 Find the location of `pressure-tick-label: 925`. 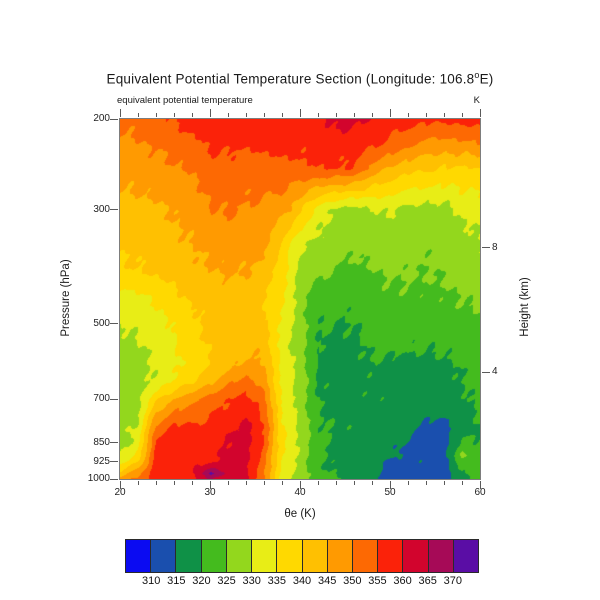

pressure-tick-label: 925 is located at coordinates (101, 461).